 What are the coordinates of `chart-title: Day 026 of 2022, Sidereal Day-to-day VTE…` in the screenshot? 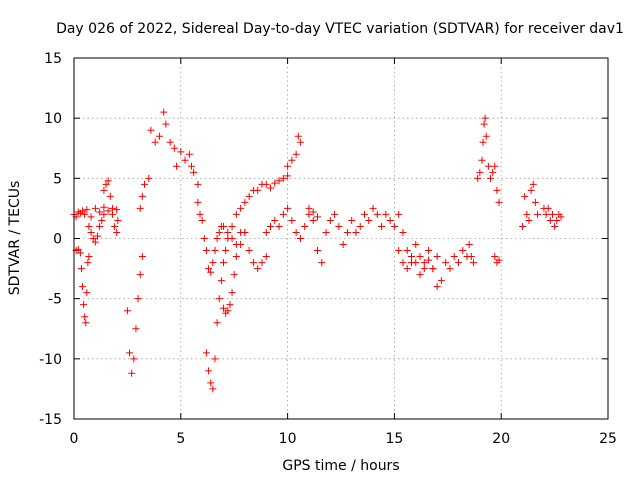 It's located at (340, 29).